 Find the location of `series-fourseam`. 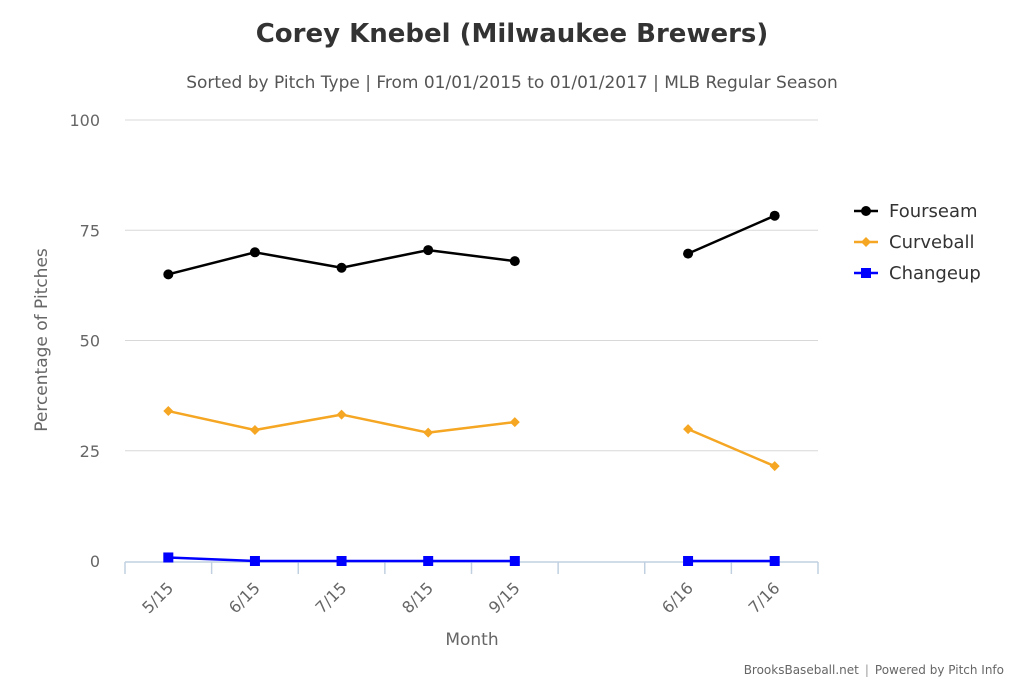

series-fourseam is located at coordinates (471, 245).